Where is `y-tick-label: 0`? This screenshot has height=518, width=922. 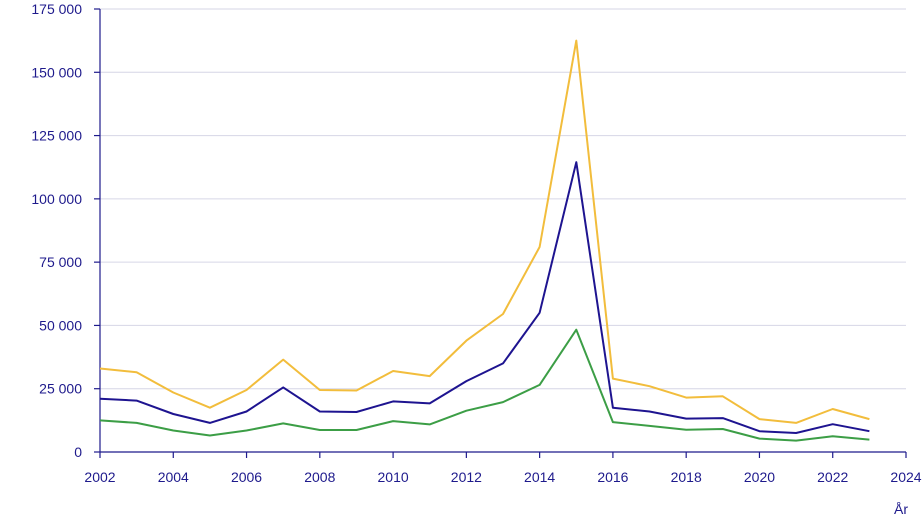 y-tick-label: 0 is located at coordinates (78, 452).